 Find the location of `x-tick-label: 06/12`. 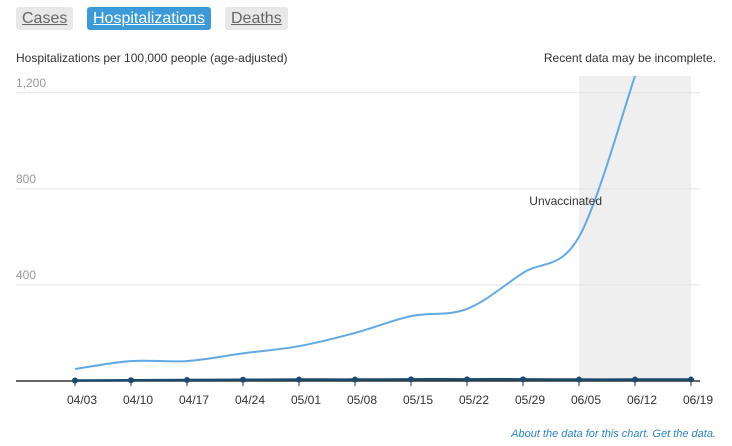

x-tick-label: 06/12 is located at coordinates (642, 400).